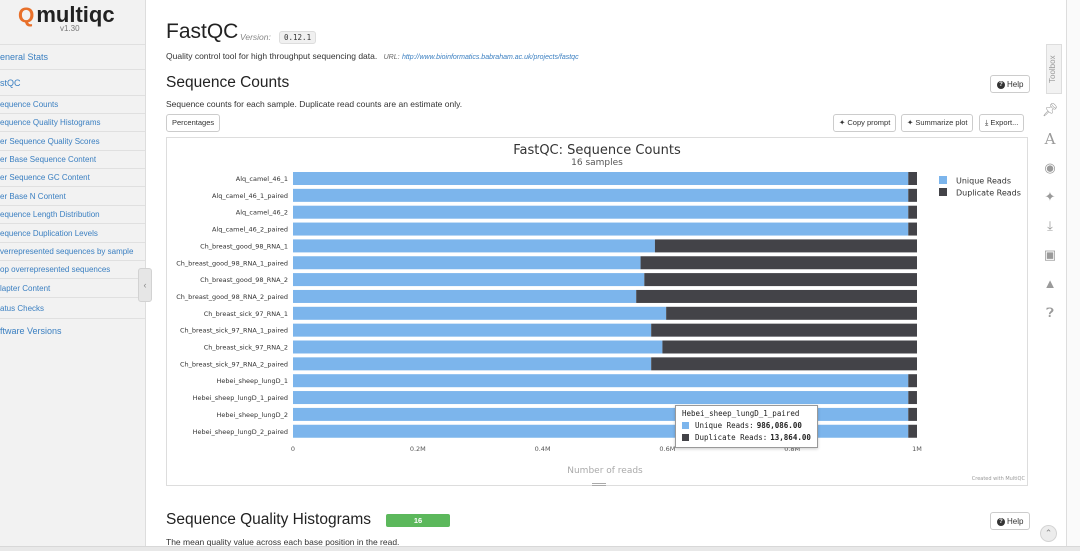  I want to click on sidebar-item: op overrepresented sequences, so click(72, 269).